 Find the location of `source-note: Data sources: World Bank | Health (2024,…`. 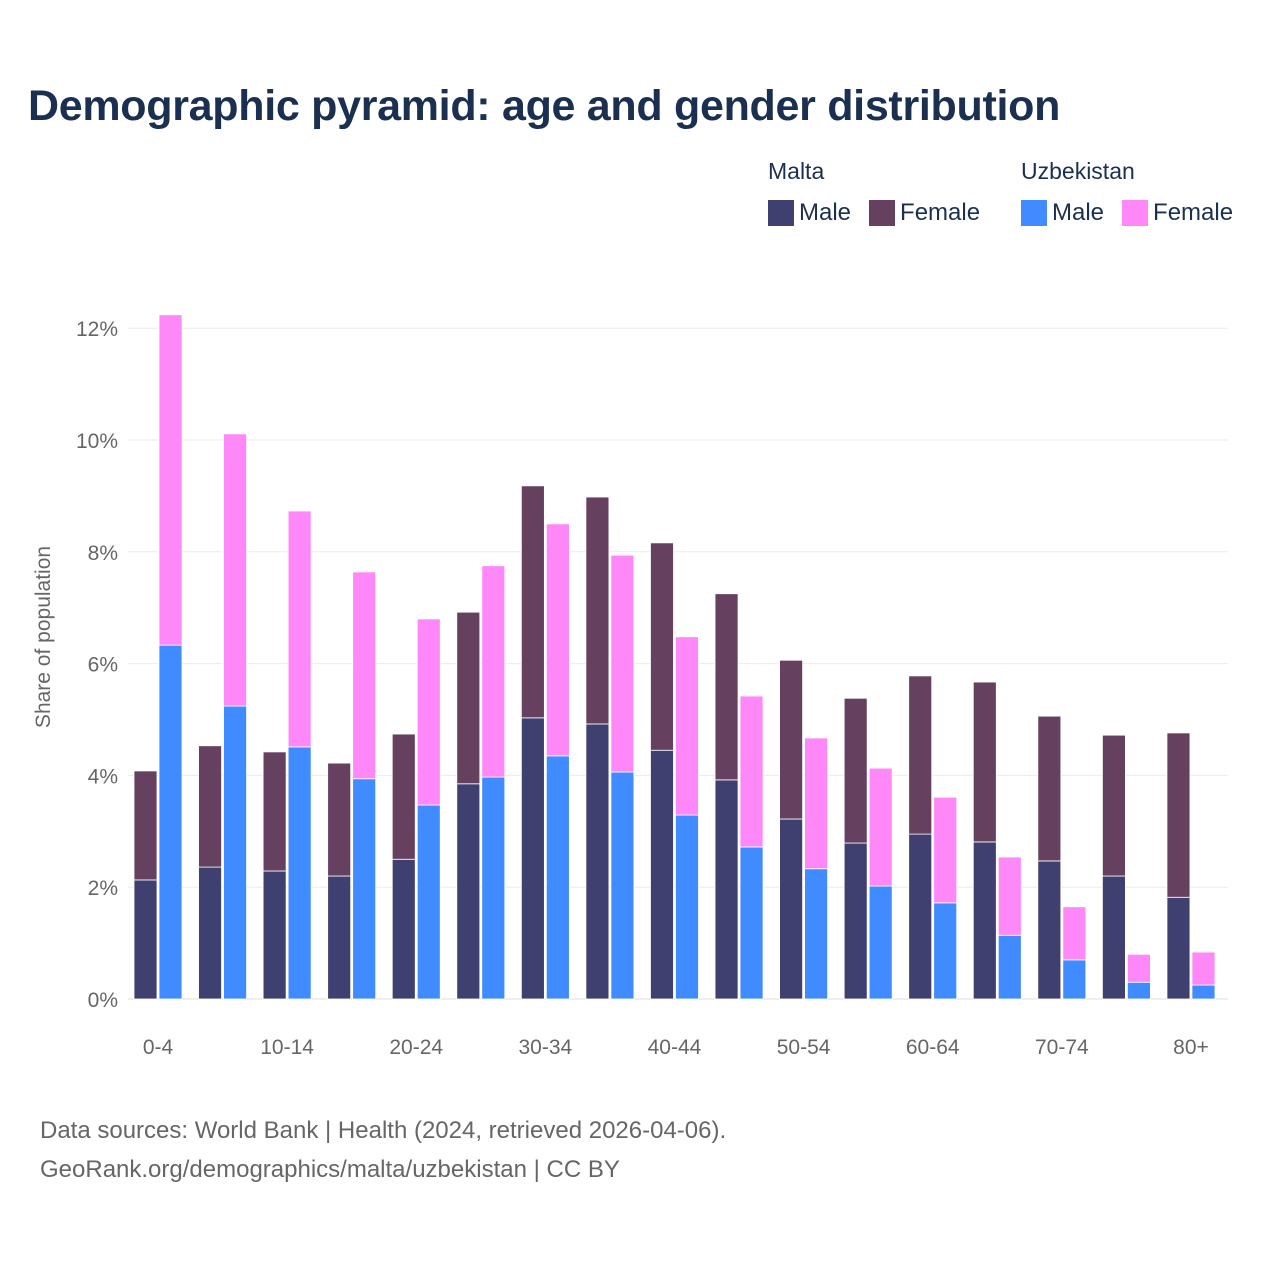

source-note: Data sources: World Bank | Health (2024,… is located at coordinates (383, 1130).